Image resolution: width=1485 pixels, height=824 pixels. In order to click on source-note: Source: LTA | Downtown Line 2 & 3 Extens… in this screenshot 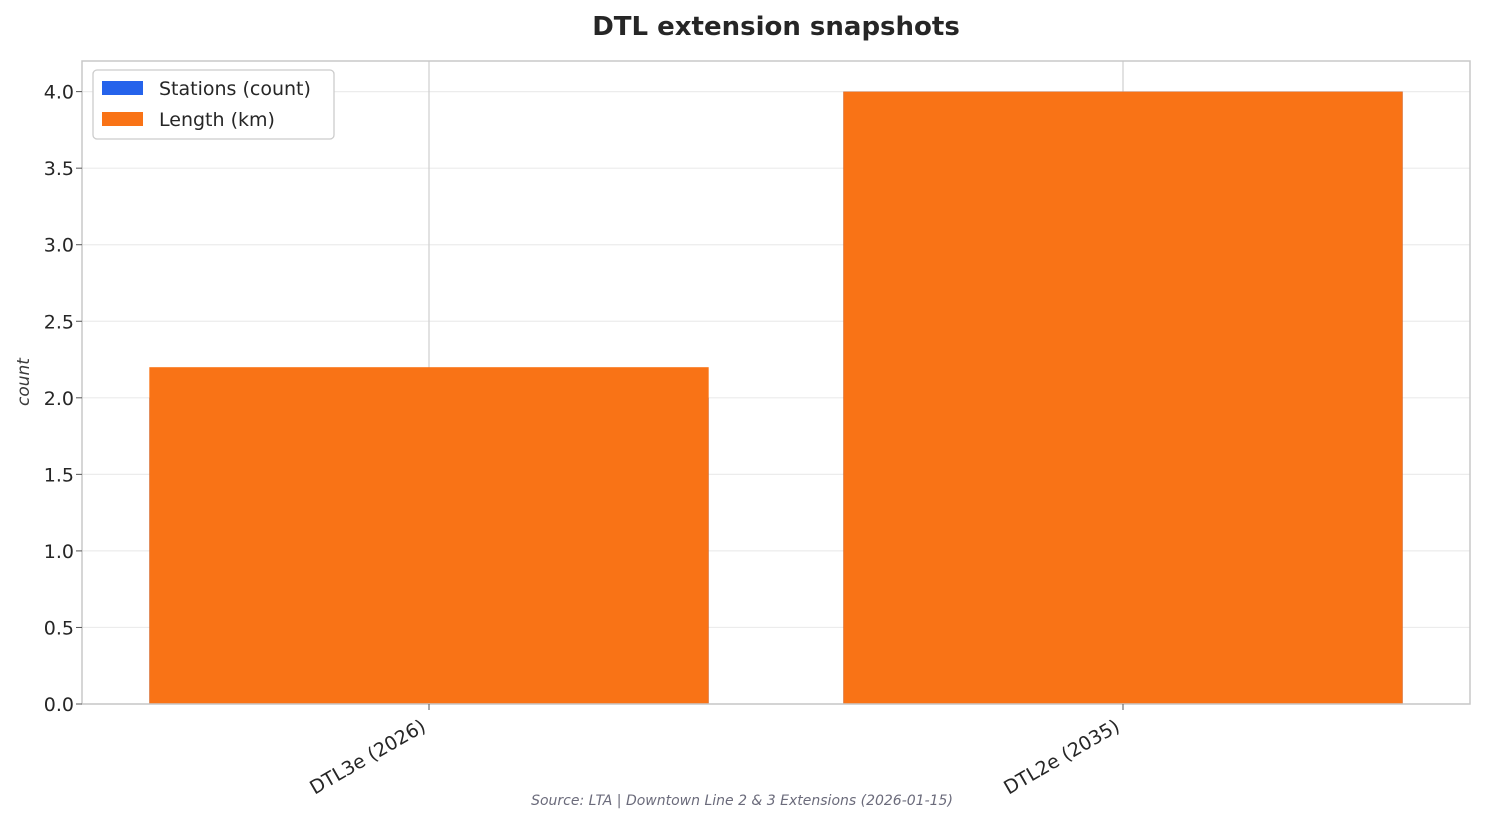, I will do `click(742, 801)`.